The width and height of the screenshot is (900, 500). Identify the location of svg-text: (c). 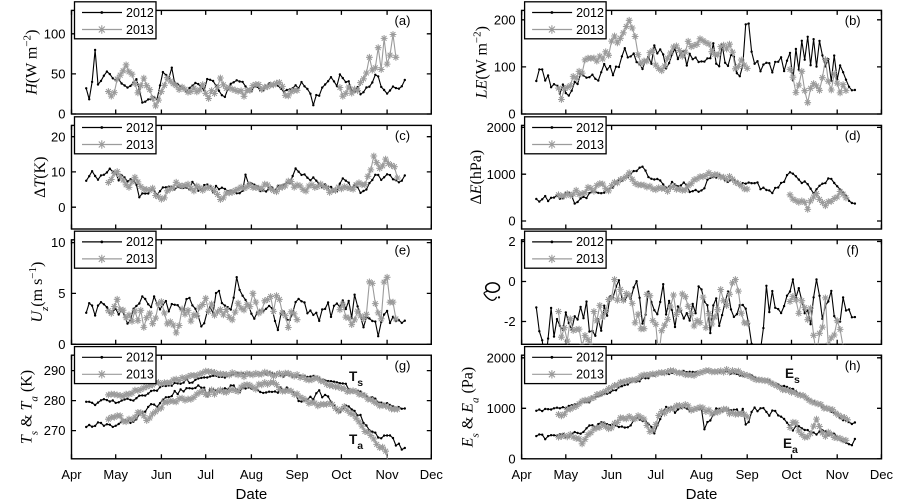
(402, 135).